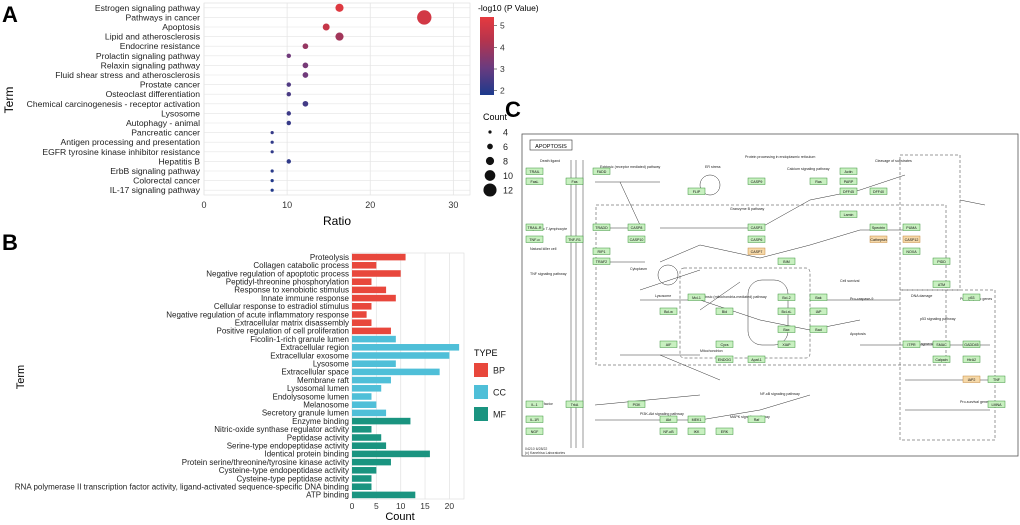 The image size is (1020, 525). Describe the element at coordinates (180, 113) in the screenshot. I see `term-label: Lysosome` at that location.